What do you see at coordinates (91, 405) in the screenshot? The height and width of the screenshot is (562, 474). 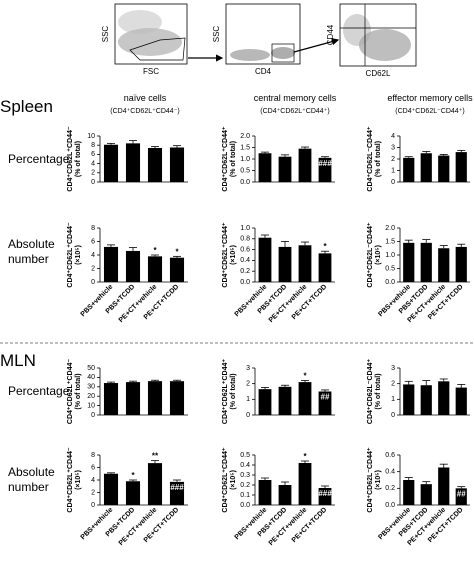 I see `y-tick-label: 10` at bounding box center [91, 405].